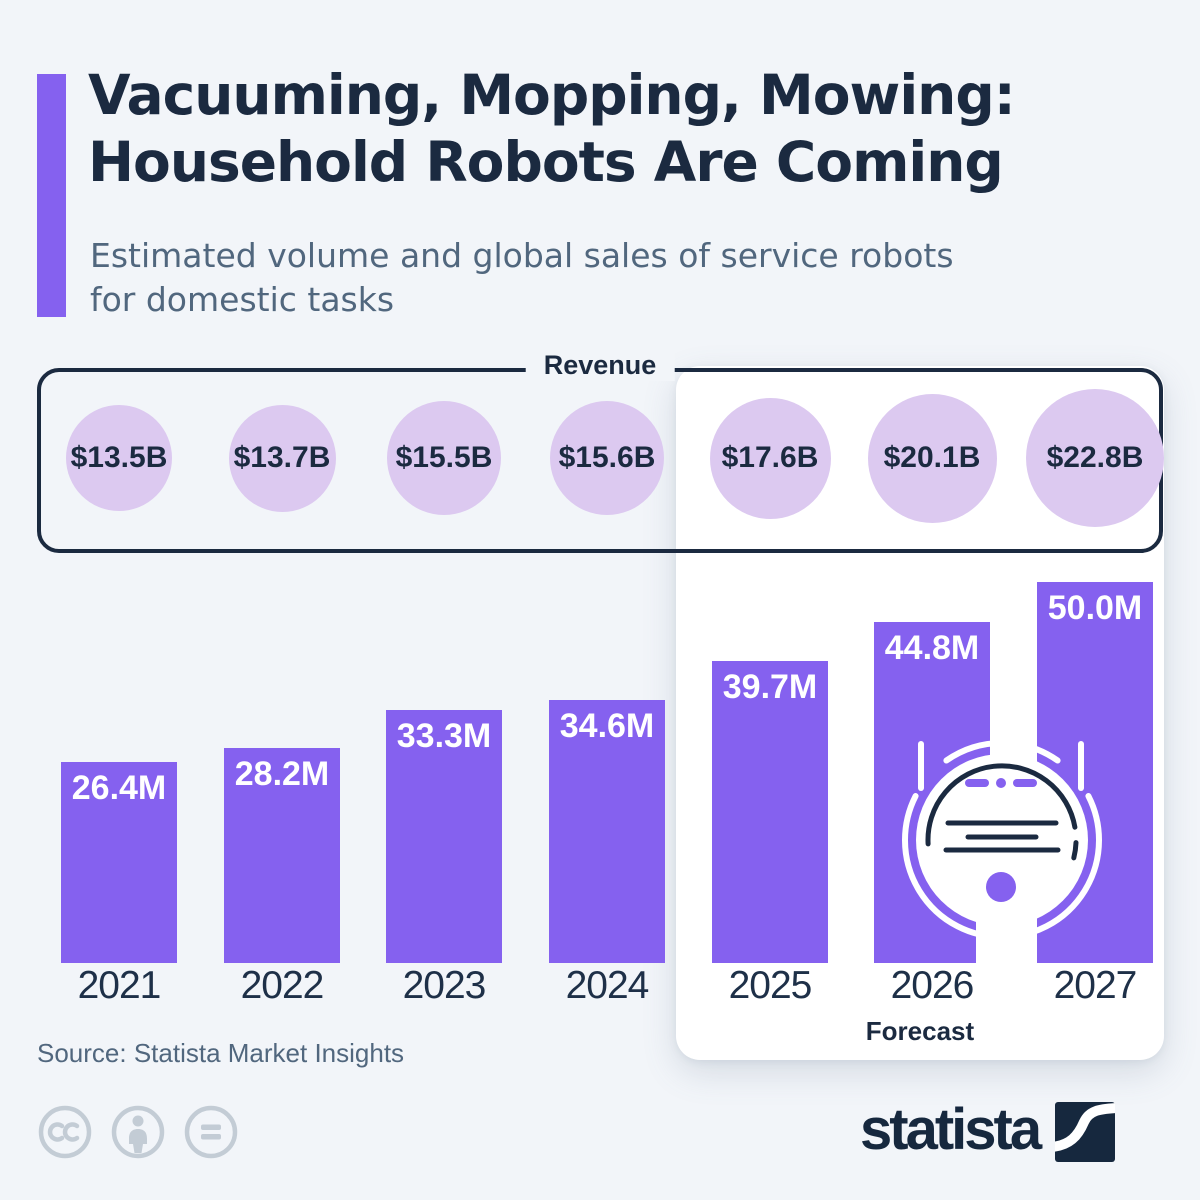 The width and height of the screenshot is (1200, 1200). What do you see at coordinates (1095, 985) in the screenshot?
I see `year-label: 2027` at bounding box center [1095, 985].